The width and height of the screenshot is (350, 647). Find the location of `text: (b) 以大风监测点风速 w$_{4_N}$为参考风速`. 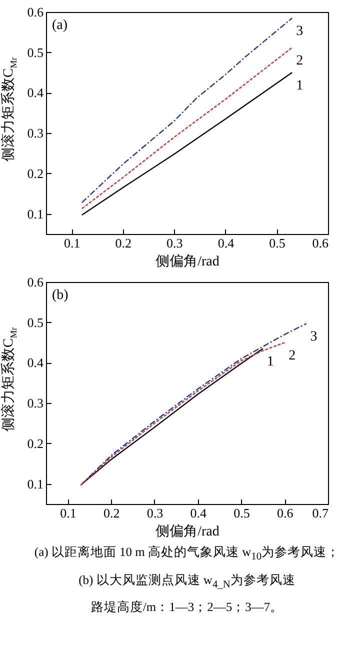

text: (b) 以大风监测点风速 w$_{4_N}$为参考风速 is located at coordinates (187, 582).